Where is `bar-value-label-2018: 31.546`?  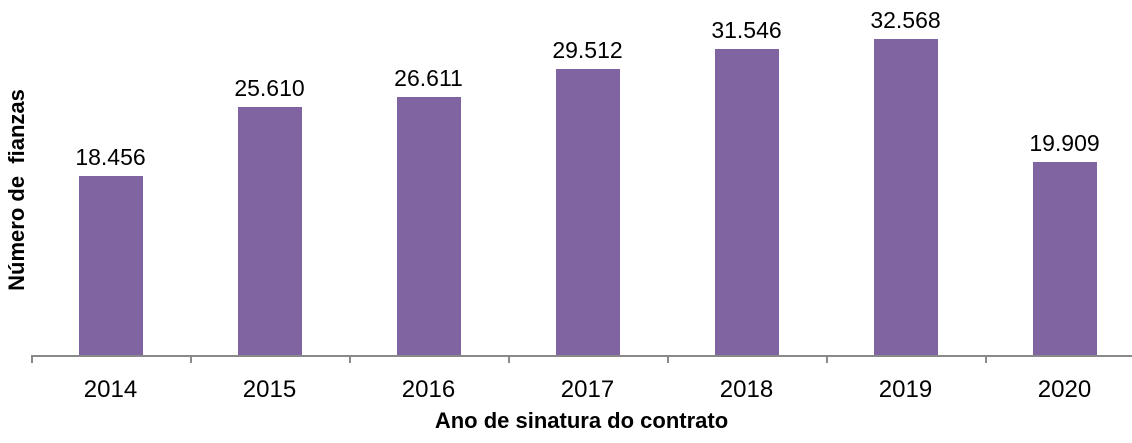
bar-value-label-2018: 31.546 is located at coordinates (746, 29).